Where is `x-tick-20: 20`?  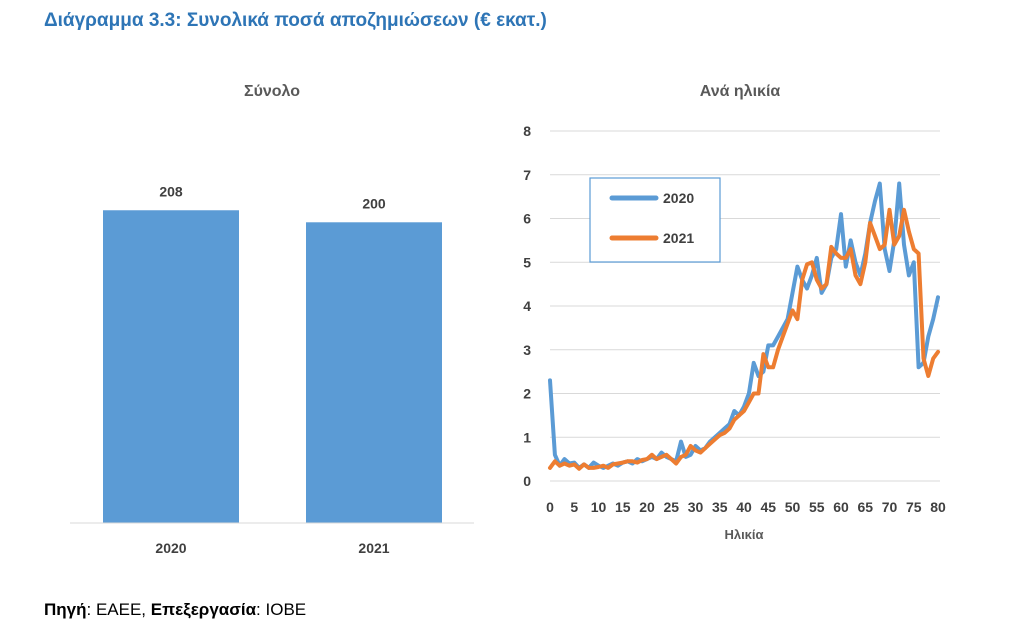
x-tick-20: 20 is located at coordinates (647, 507).